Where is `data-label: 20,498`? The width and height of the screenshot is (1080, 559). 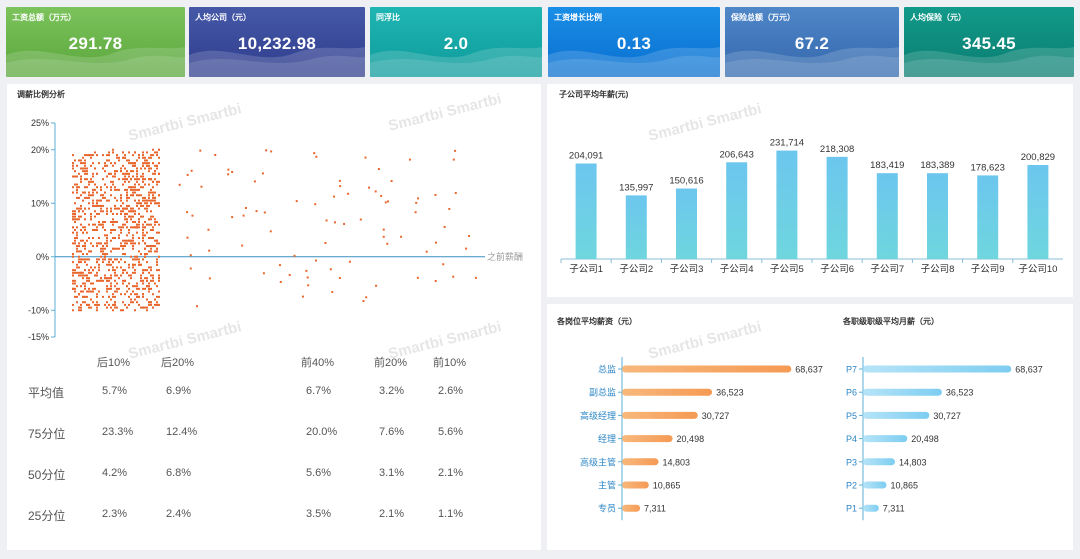 data-label: 20,498 is located at coordinates (925, 439).